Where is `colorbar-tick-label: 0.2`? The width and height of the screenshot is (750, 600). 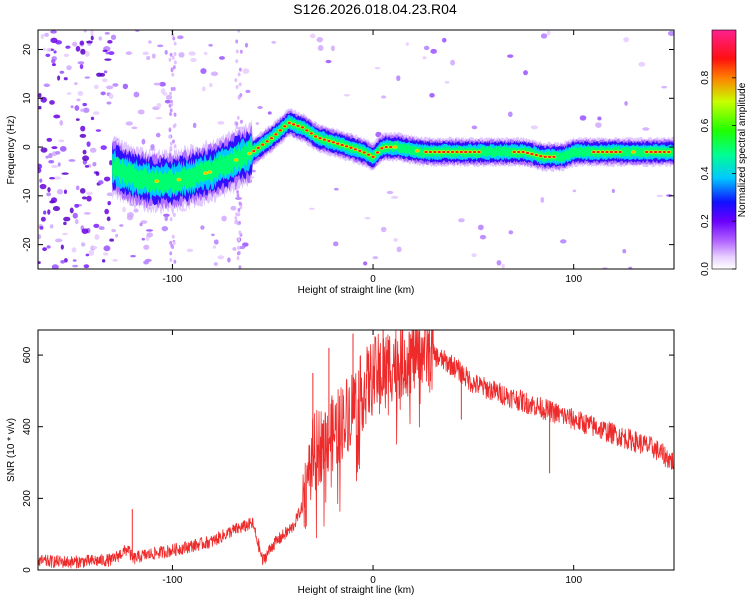
colorbar-tick-label: 0.2 is located at coordinates (705, 221).